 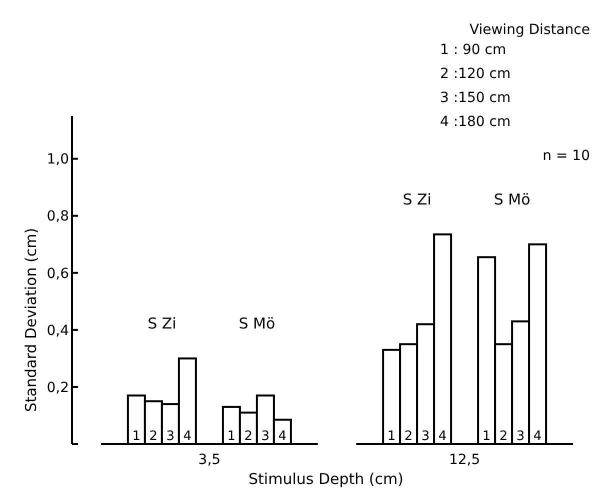 I want to click on text: 1 : 90 cm, so click(x=473, y=50).